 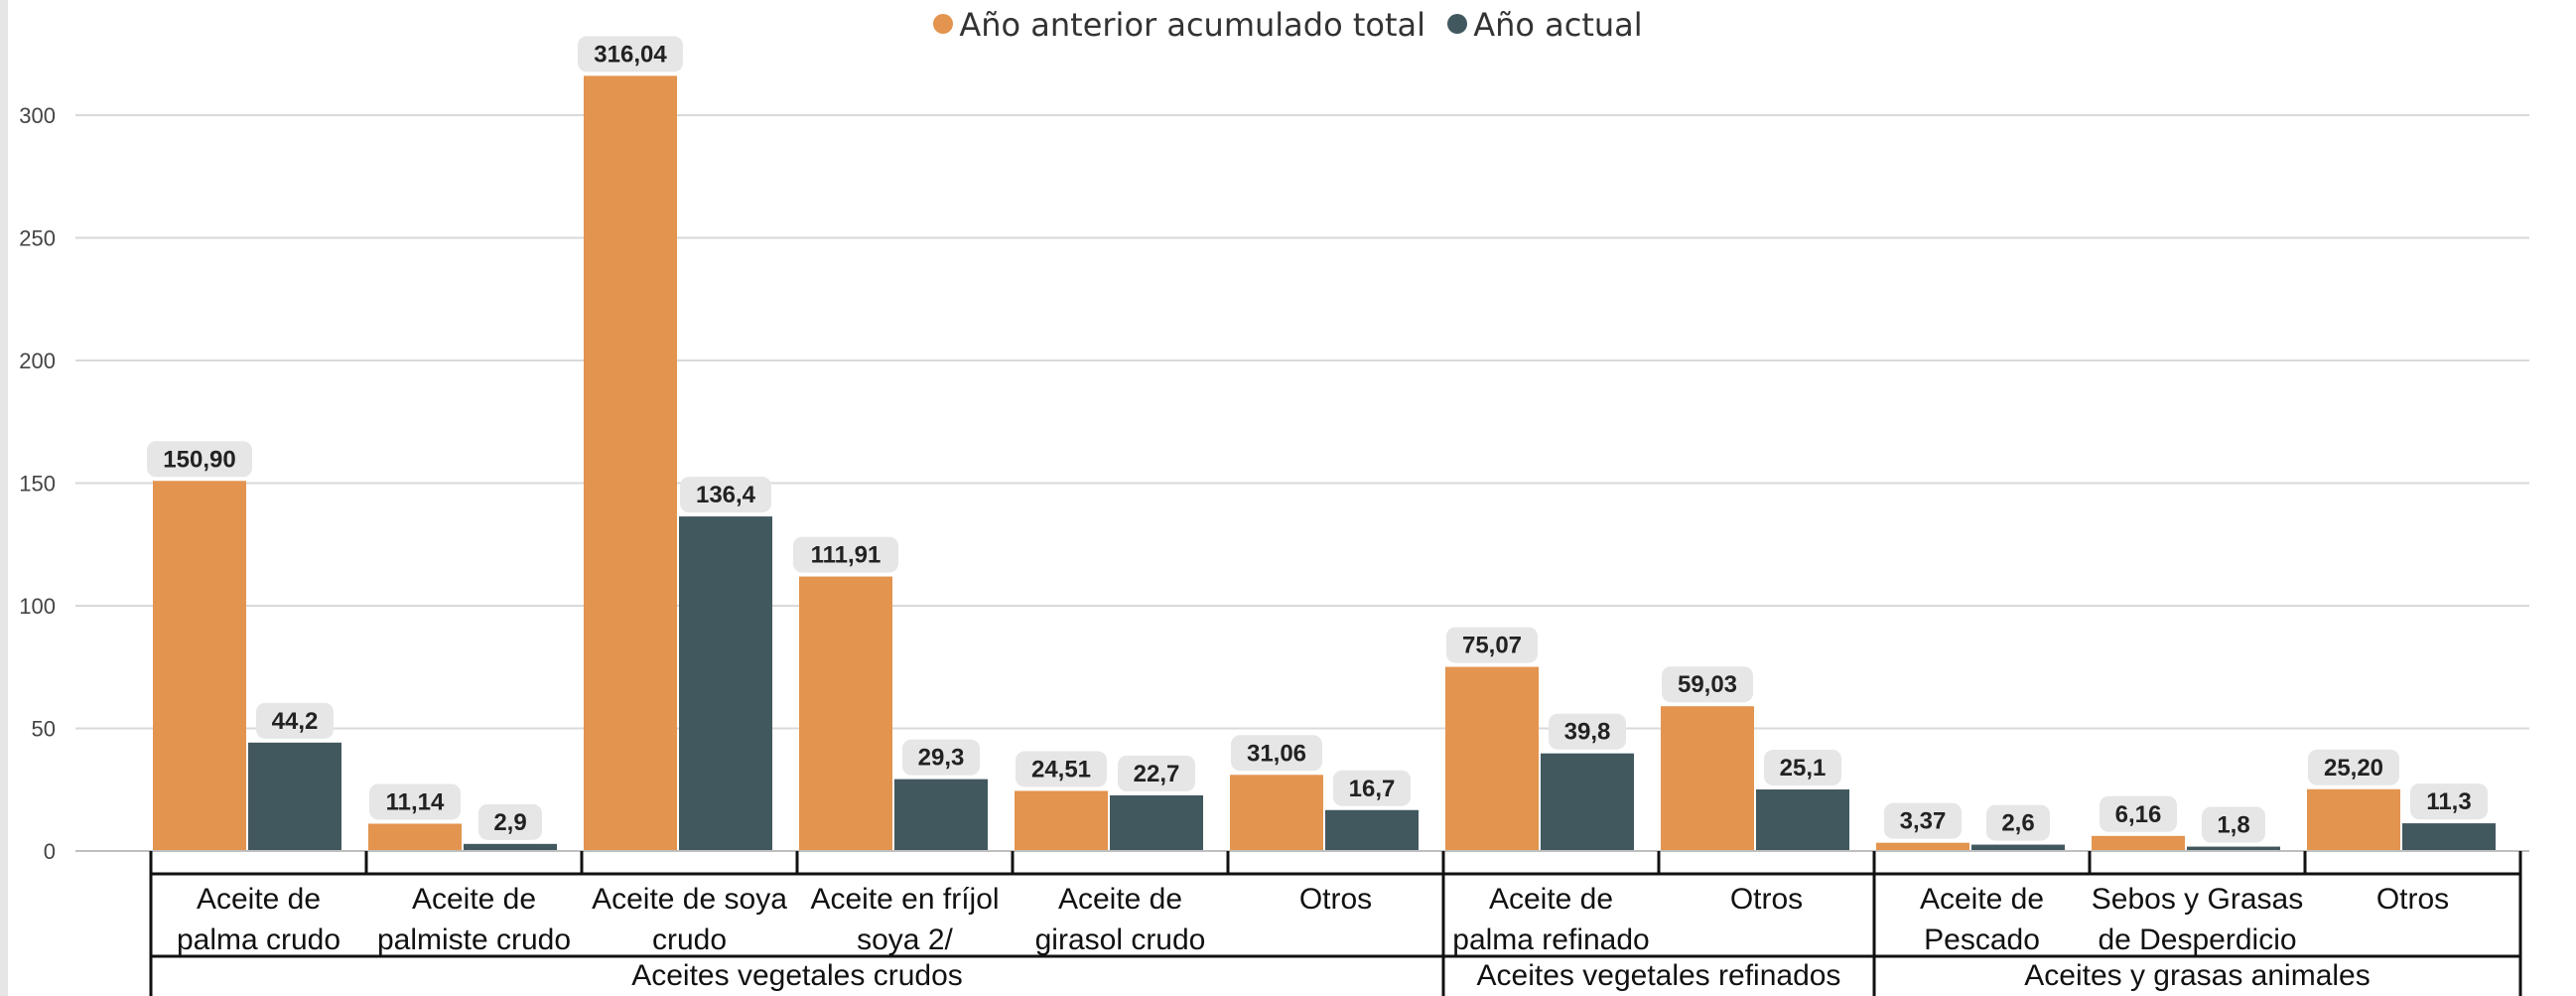 What do you see at coordinates (1457, 24) in the screenshot?
I see `legend-marker-current-year` at bounding box center [1457, 24].